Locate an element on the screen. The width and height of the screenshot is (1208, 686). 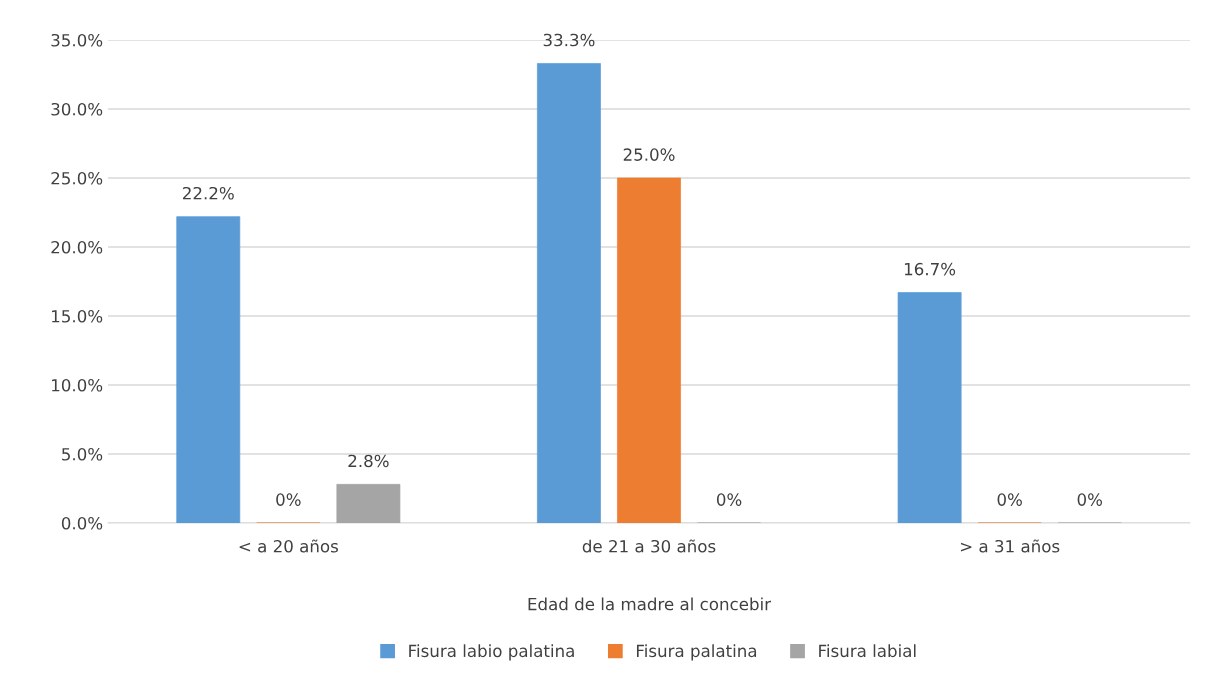
data-label: 22.2% is located at coordinates (208, 193).